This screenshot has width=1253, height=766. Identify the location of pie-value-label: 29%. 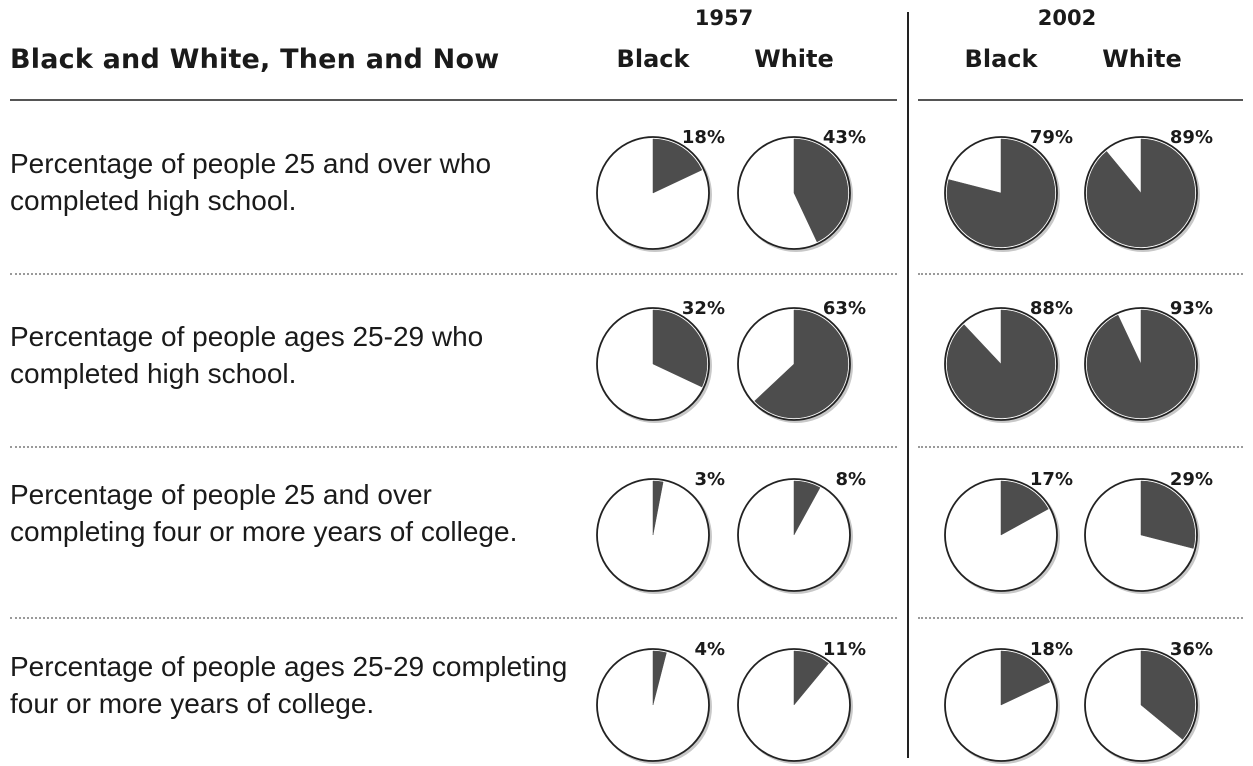
(1191, 479).